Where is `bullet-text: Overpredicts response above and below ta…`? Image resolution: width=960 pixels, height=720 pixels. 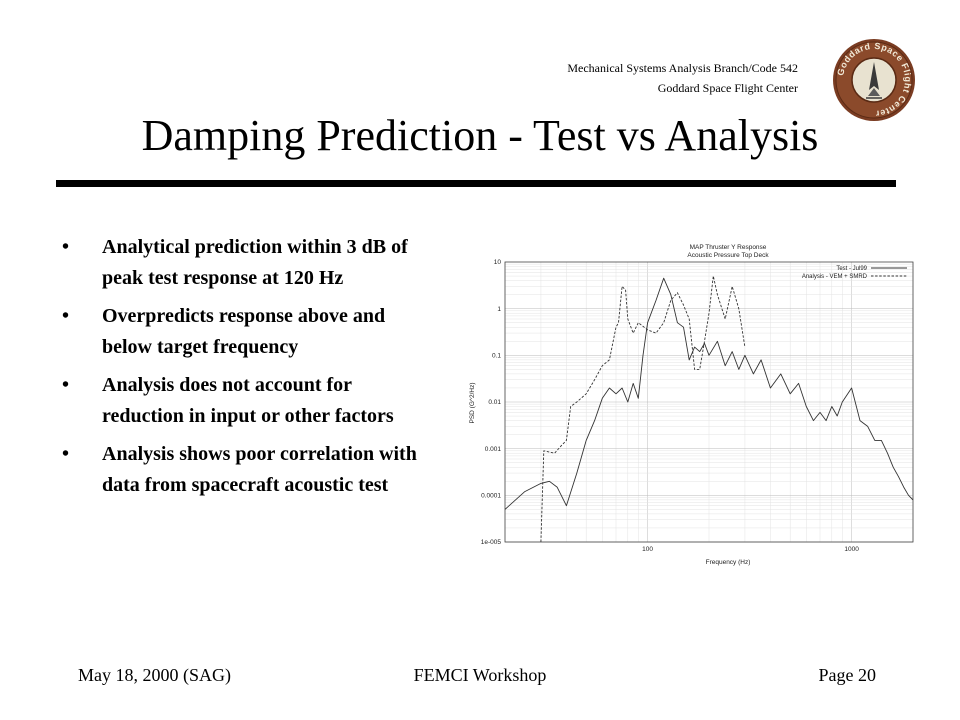
bullet-text: Overpredicts response above and below ta… is located at coordinates (244, 331).